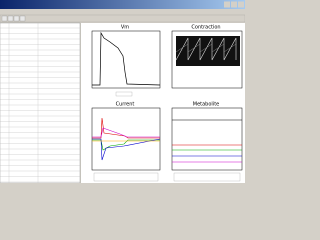  Describe the element at coordinates (206, 105) in the screenshot. I see `panel-title: Metabolite` at that location.